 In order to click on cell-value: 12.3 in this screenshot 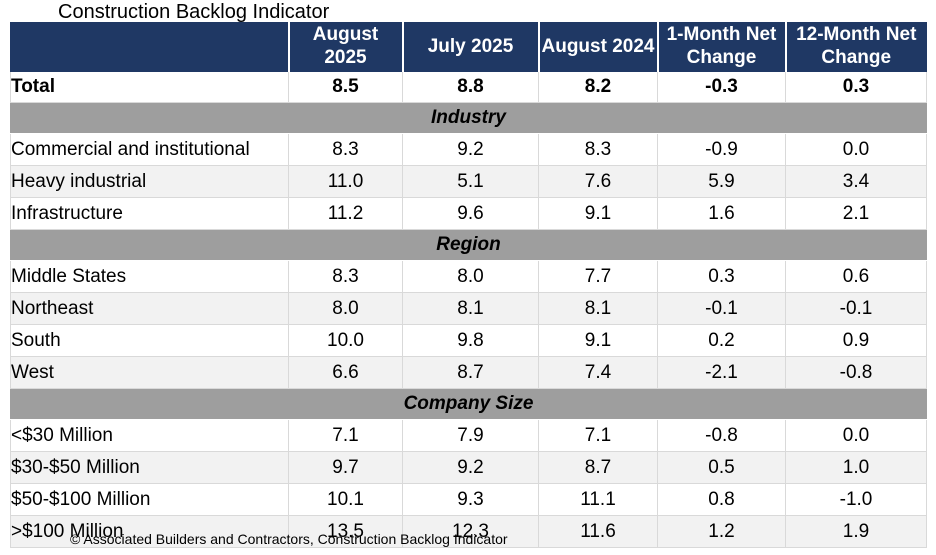, I will do `click(470, 531)`.